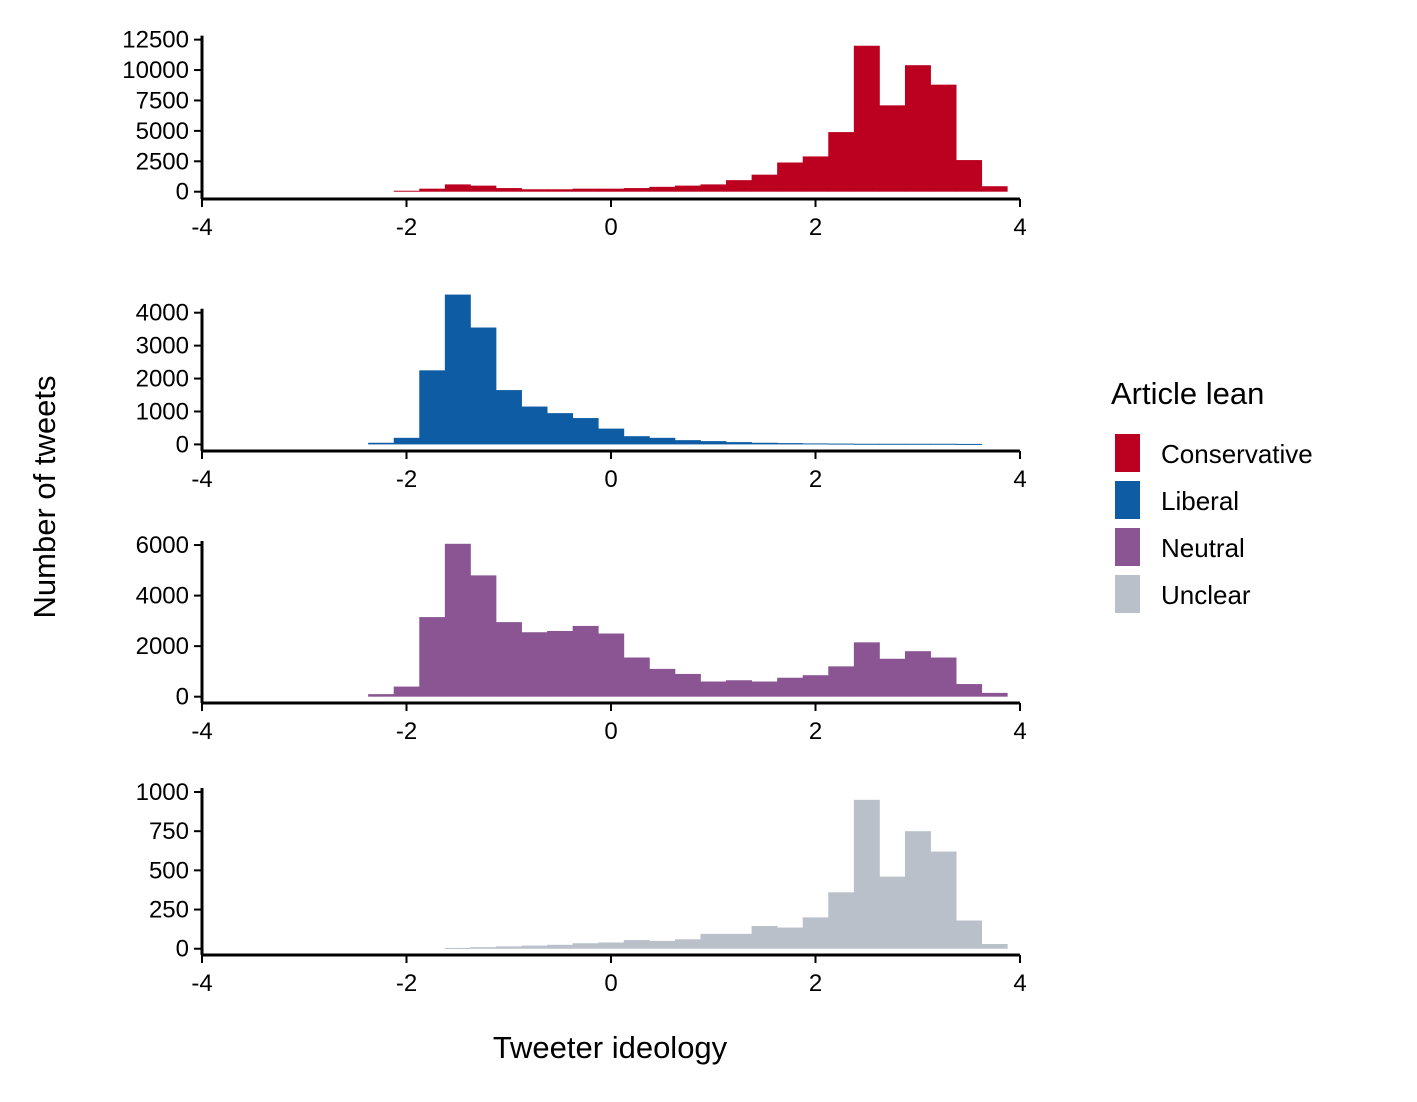 The width and height of the screenshot is (1417, 1102). What do you see at coordinates (1187, 393) in the screenshot?
I see `legend-title: Article lean` at bounding box center [1187, 393].